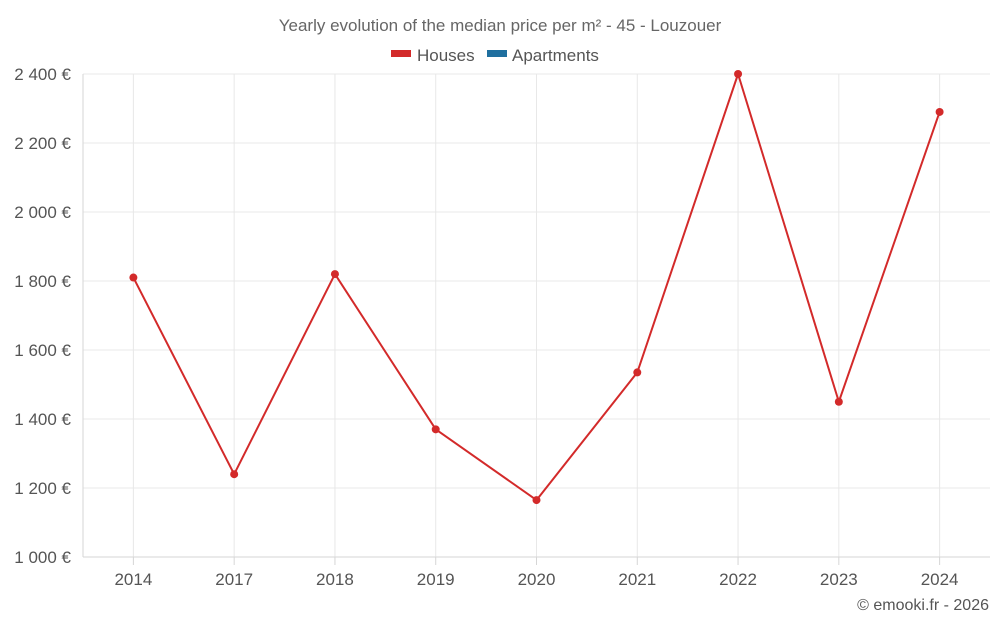 The height and width of the screenshot is (625, 1000). I want to click on data-point-houses-2022, so click(738, 74).